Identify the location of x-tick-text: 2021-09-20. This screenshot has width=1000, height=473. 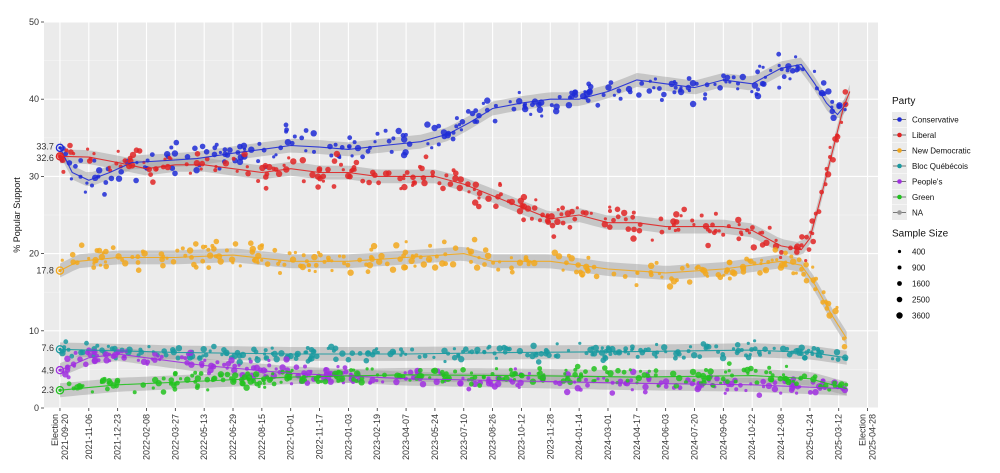
(65, 437).